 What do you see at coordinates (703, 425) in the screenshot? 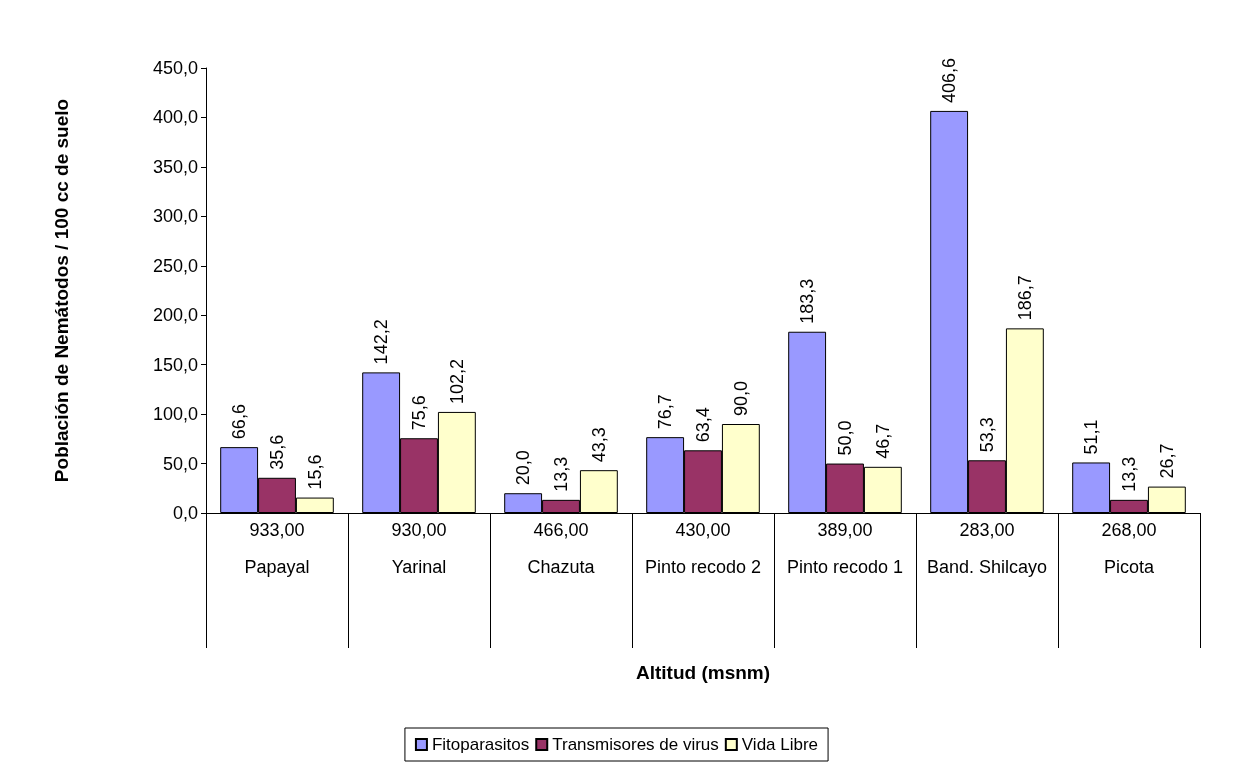
I see `data-label: 63,4` at bounding box center [703, 425].